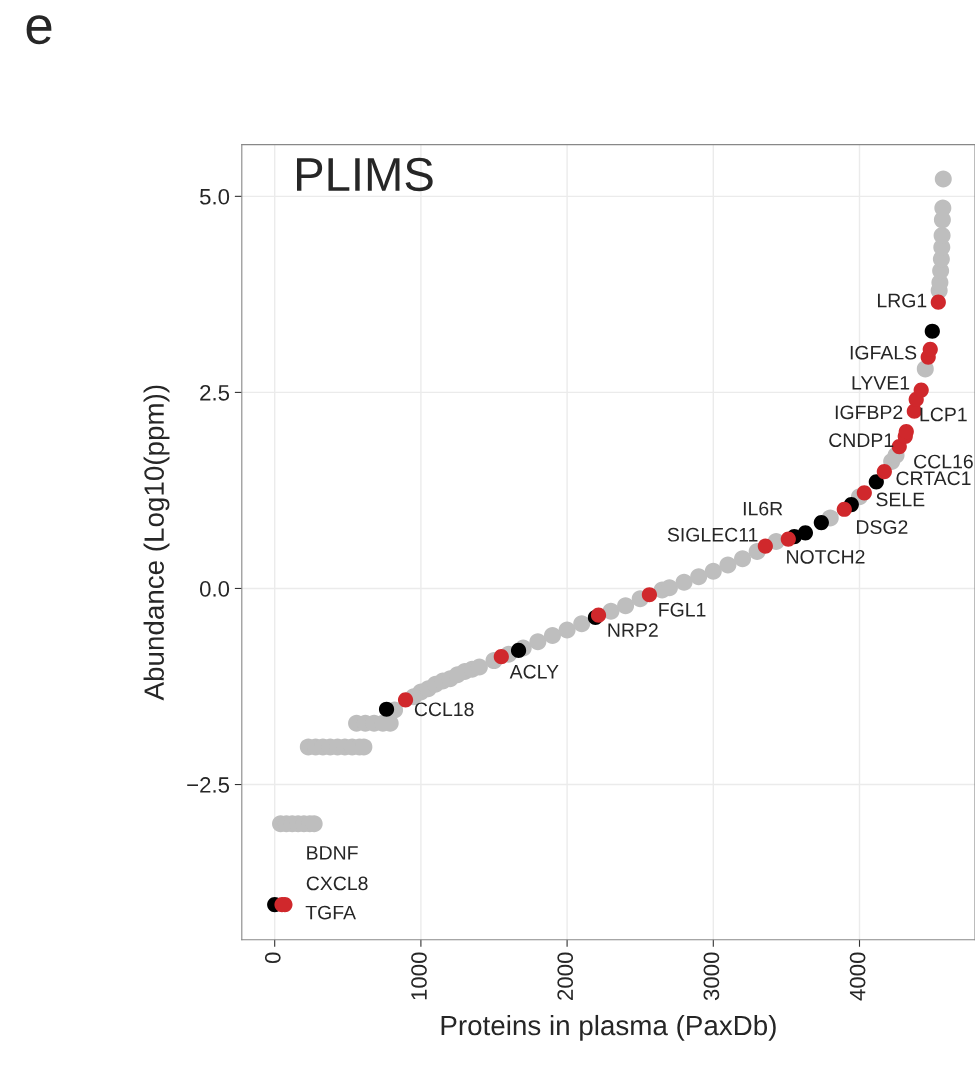 The image size is (975, 1079). Describe the element at coordinates (214, 196) in the screenshot. I see `y-tick-label: 5.0` at that location.